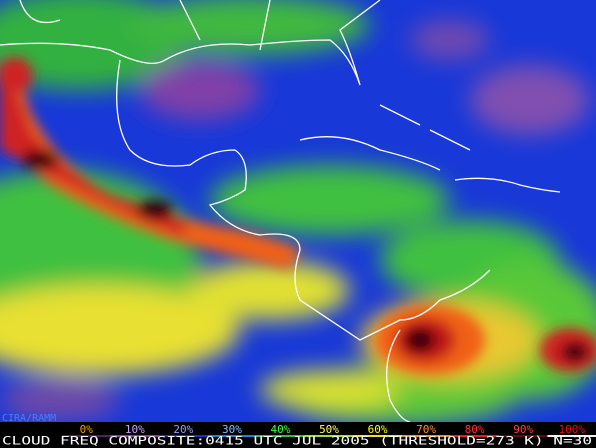 The image size is (596, 448). I want to click on colorbar: 0% 10% 20% 30% 40% 50% 60% 70% 80% 90% 100%, so click(329, 430).